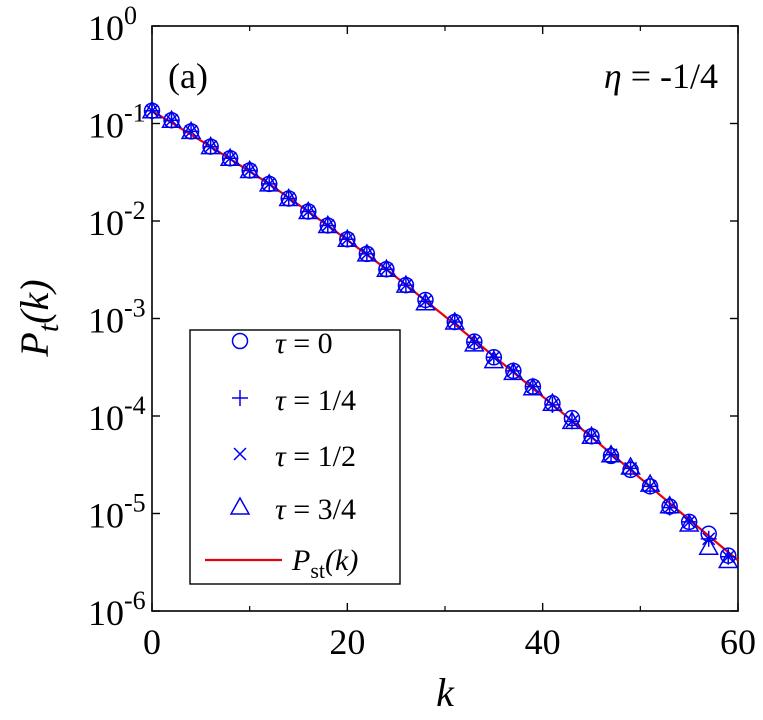 The image size is (763, 720). What do you see at coordinates (324, 563) in the screenshot?
I see `legend-entry-4-label: Pst(k)` at bounding box center [324, 563].